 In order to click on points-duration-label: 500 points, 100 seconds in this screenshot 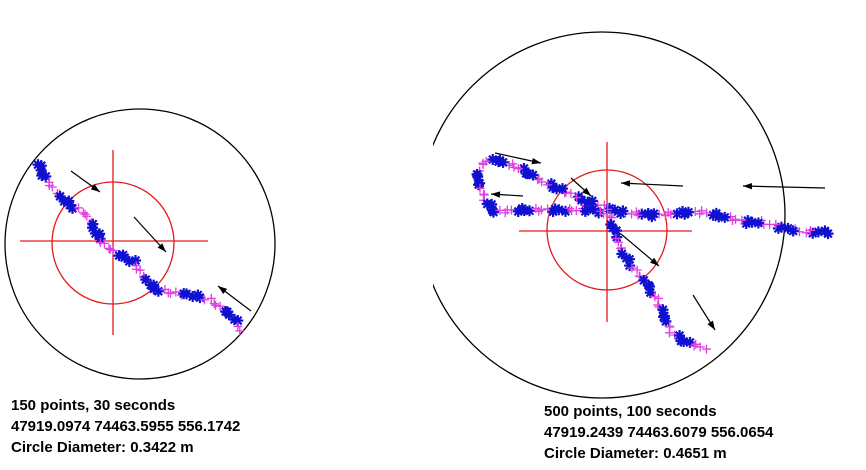, I will do `click(630, 411)`.